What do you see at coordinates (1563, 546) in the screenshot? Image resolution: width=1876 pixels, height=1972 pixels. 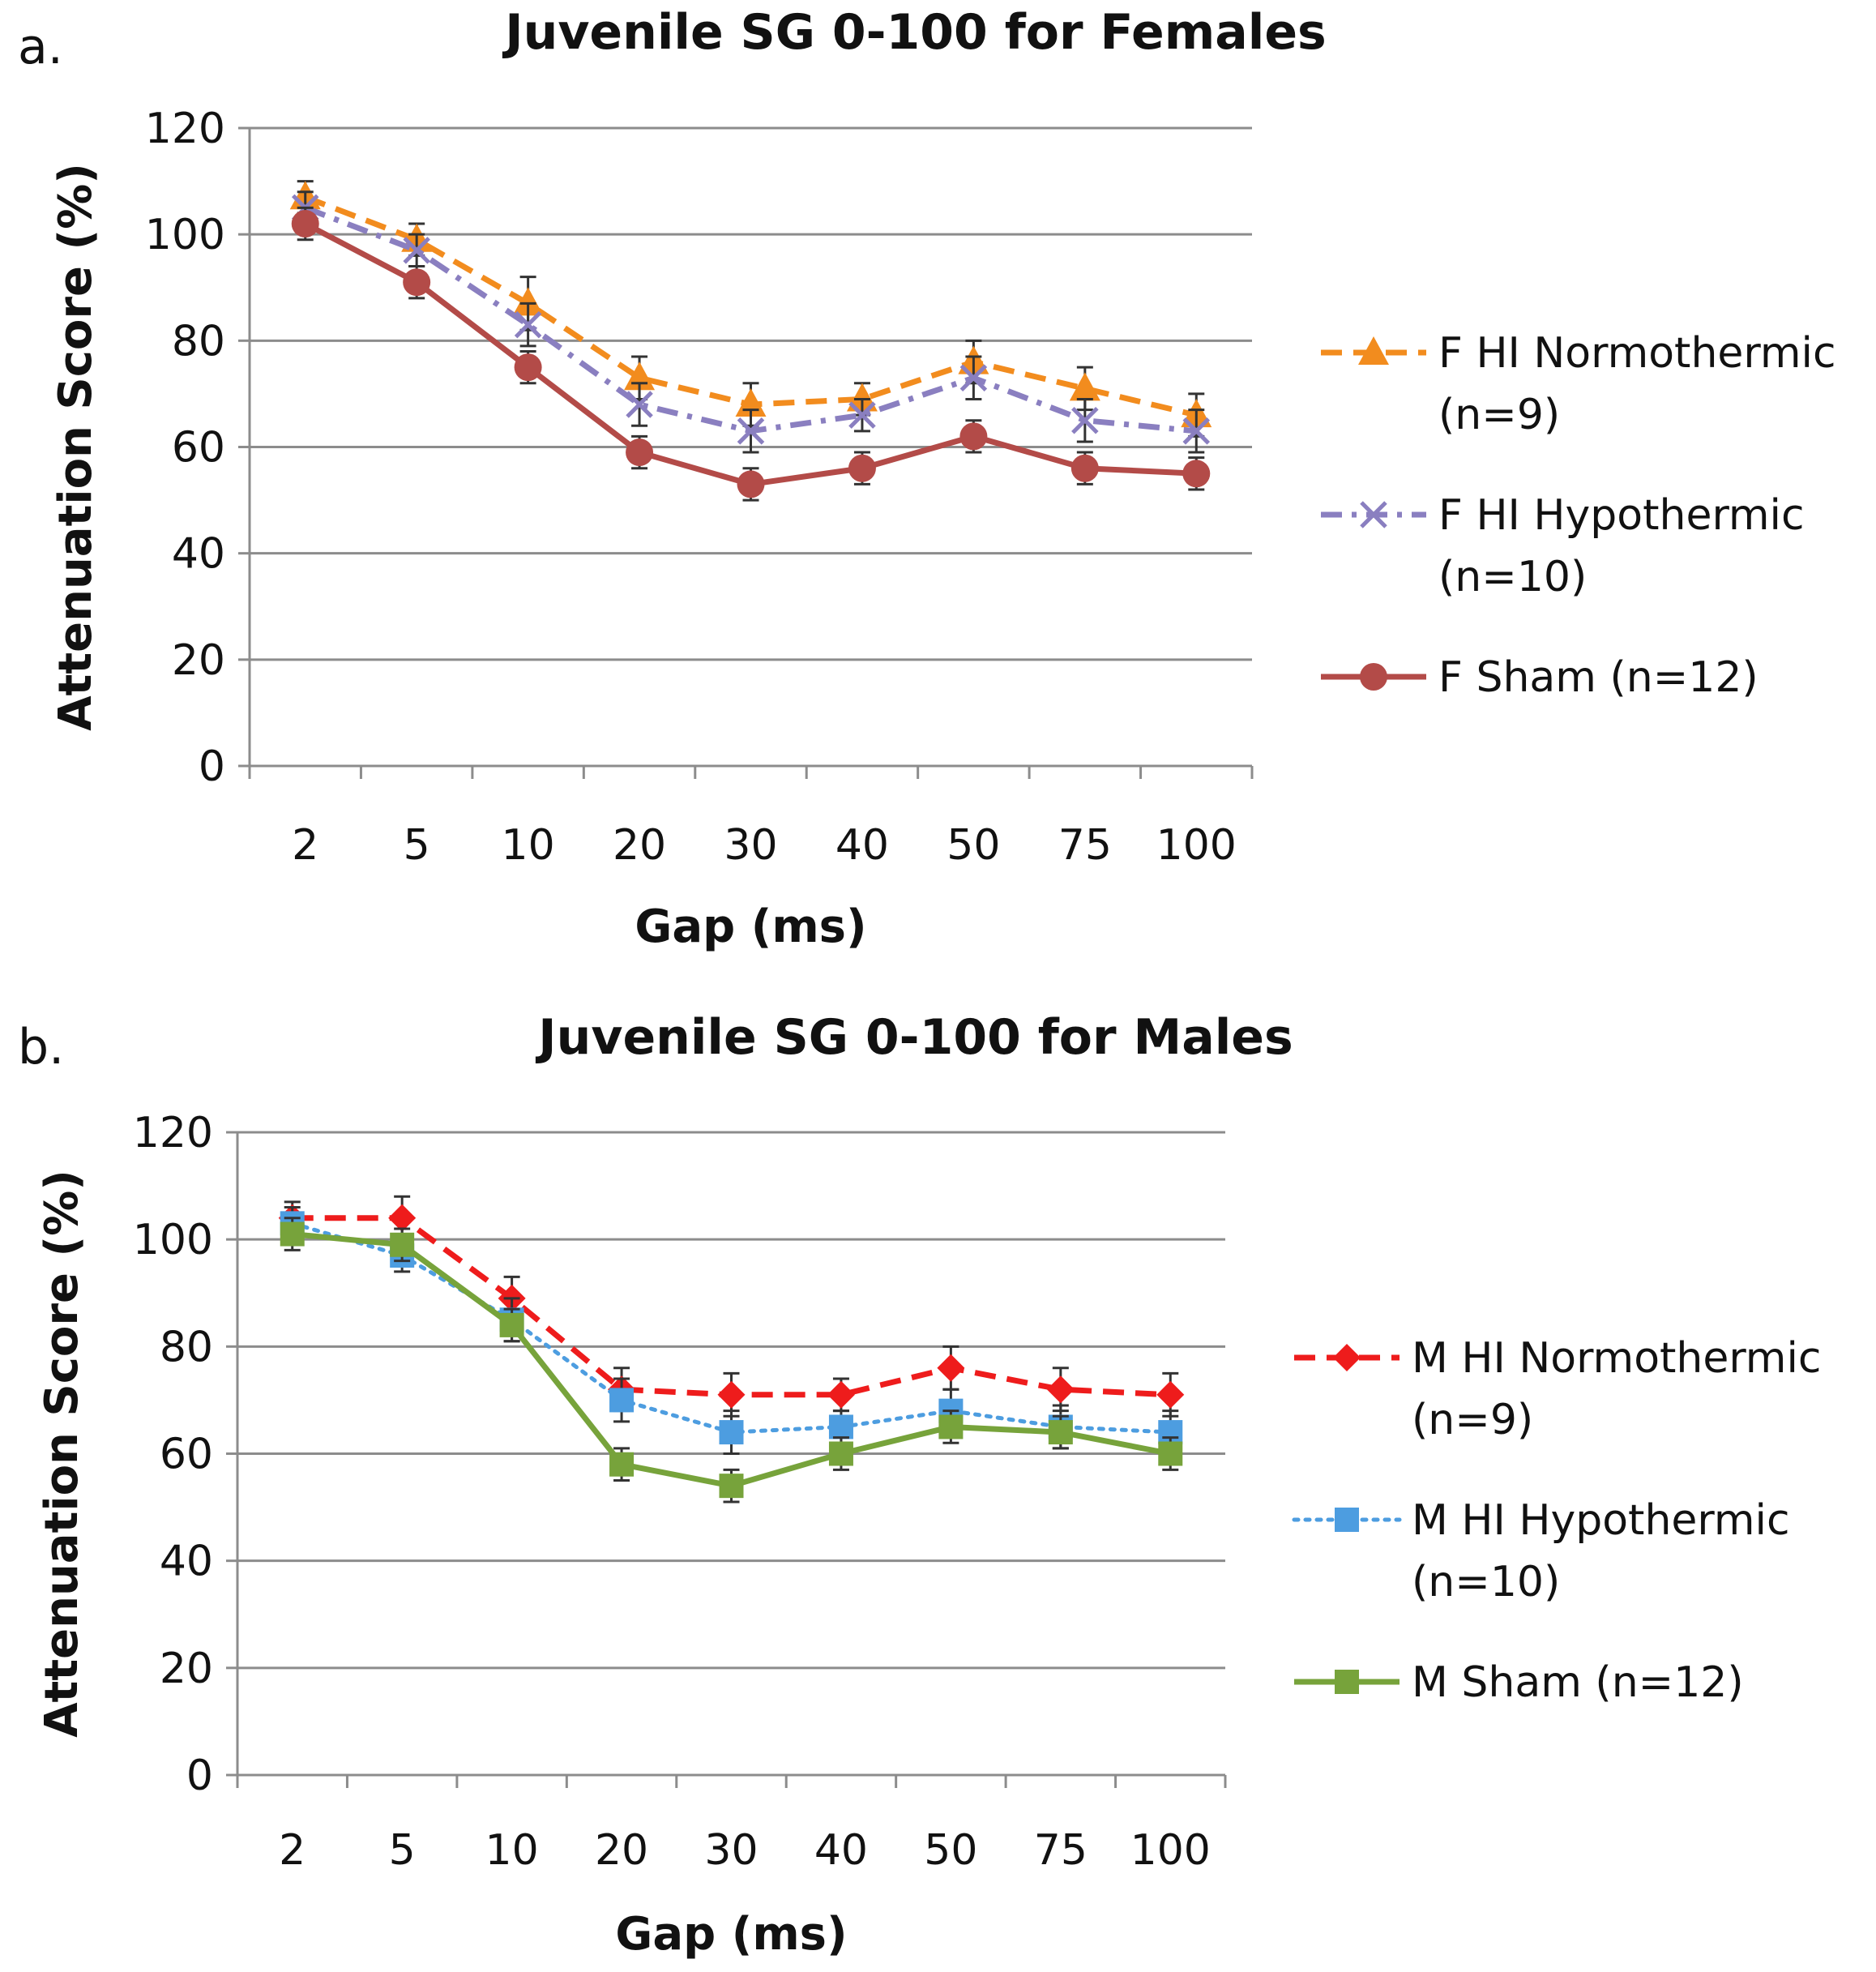 I see `legend-entry: F HI Hypothermic (n=10)` at bounding box center [1563, 546].